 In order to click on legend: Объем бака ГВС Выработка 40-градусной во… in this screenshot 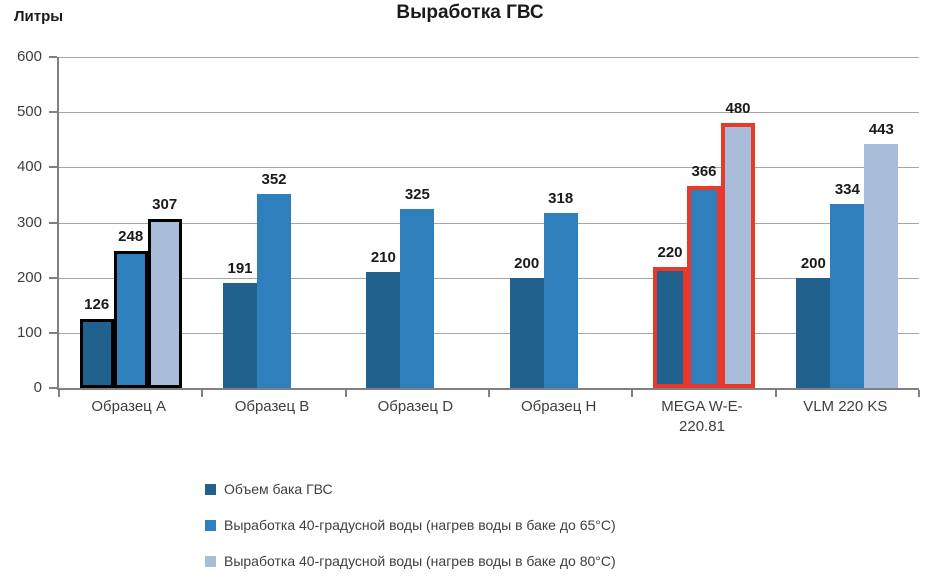, I will do `click(410, 534)`.